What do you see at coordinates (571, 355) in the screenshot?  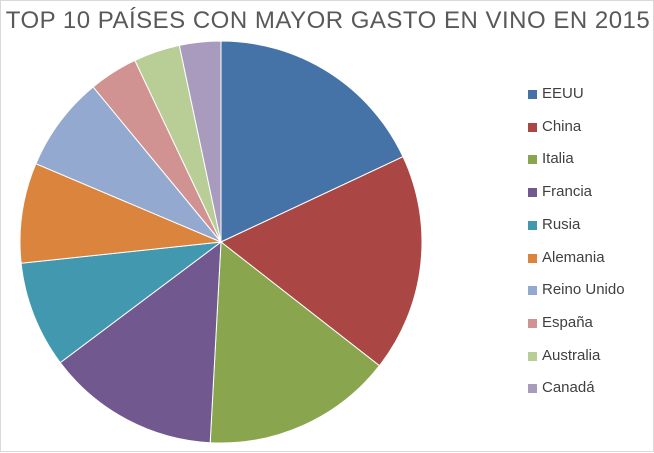 I see `legend-label: Australia` at bounding box center [571, 355].